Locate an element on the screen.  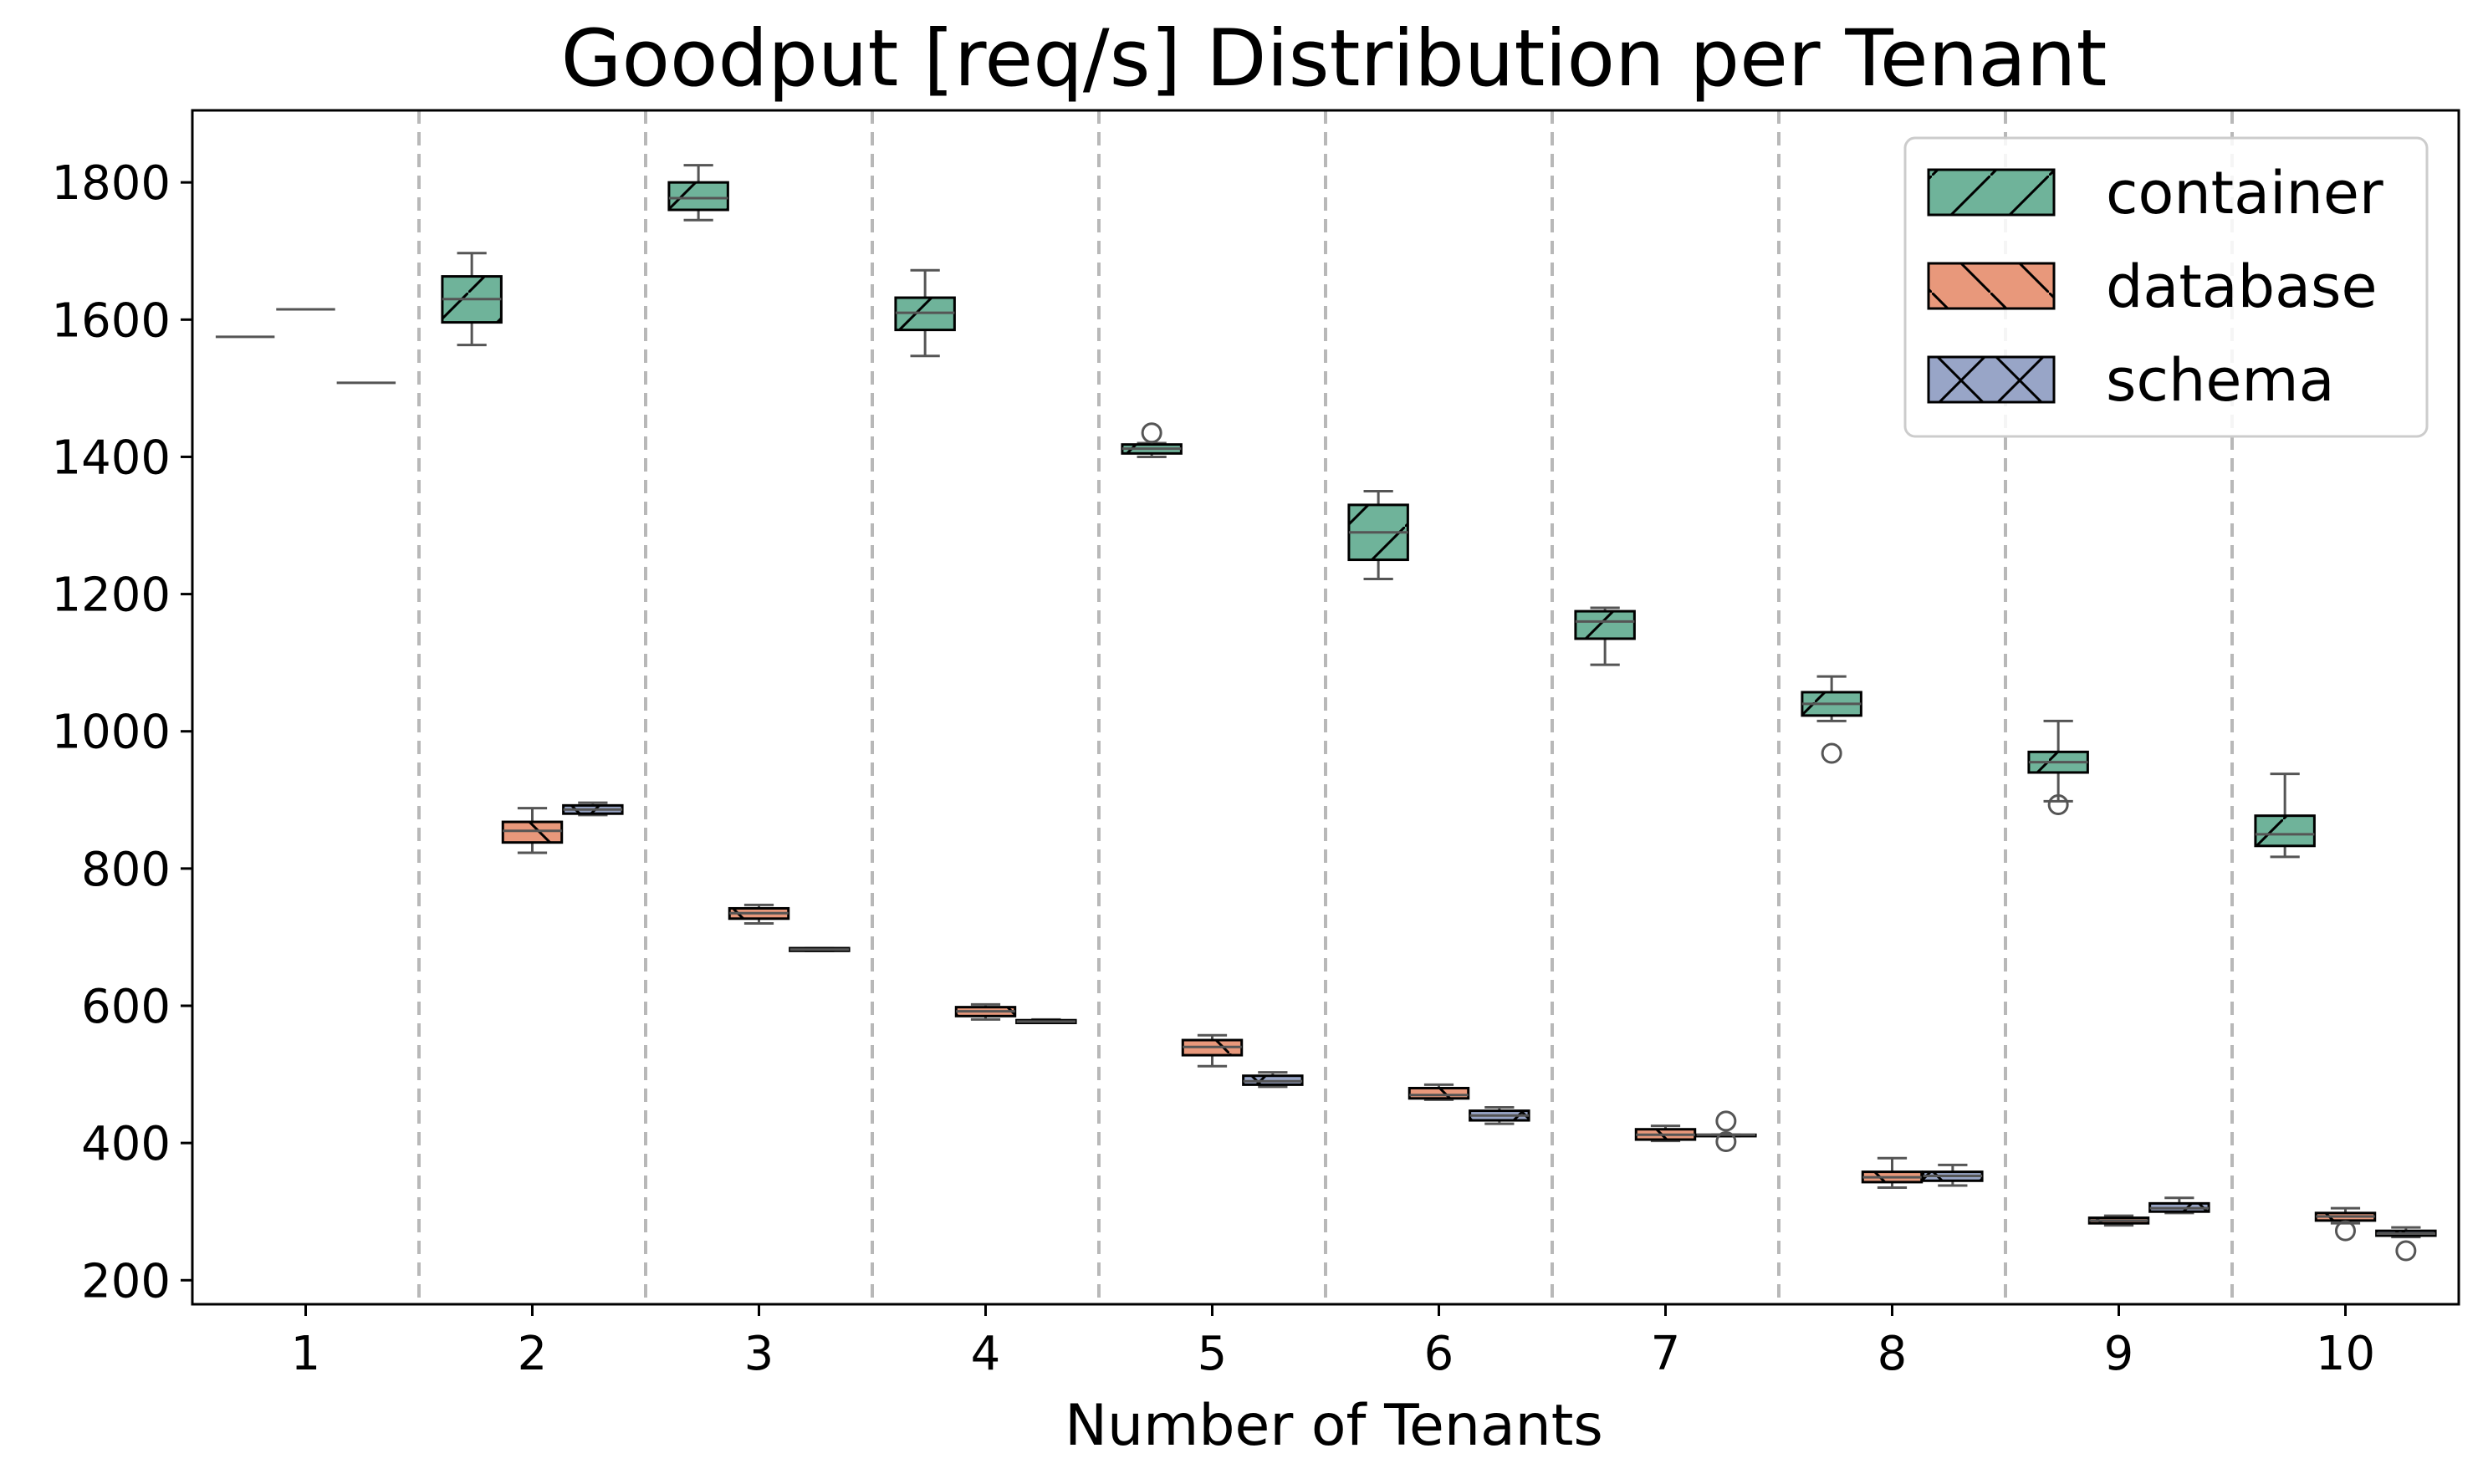
y-axis: 200 400 600 800 1000 1200 1400 1600 1800 is located at coordinates (121, 732).